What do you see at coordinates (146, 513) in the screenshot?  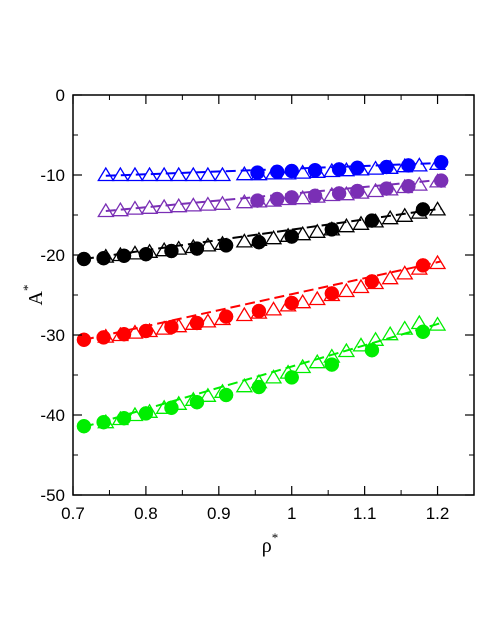 I see `x-tick-label: 0.8` at bounding box center [146, 513].